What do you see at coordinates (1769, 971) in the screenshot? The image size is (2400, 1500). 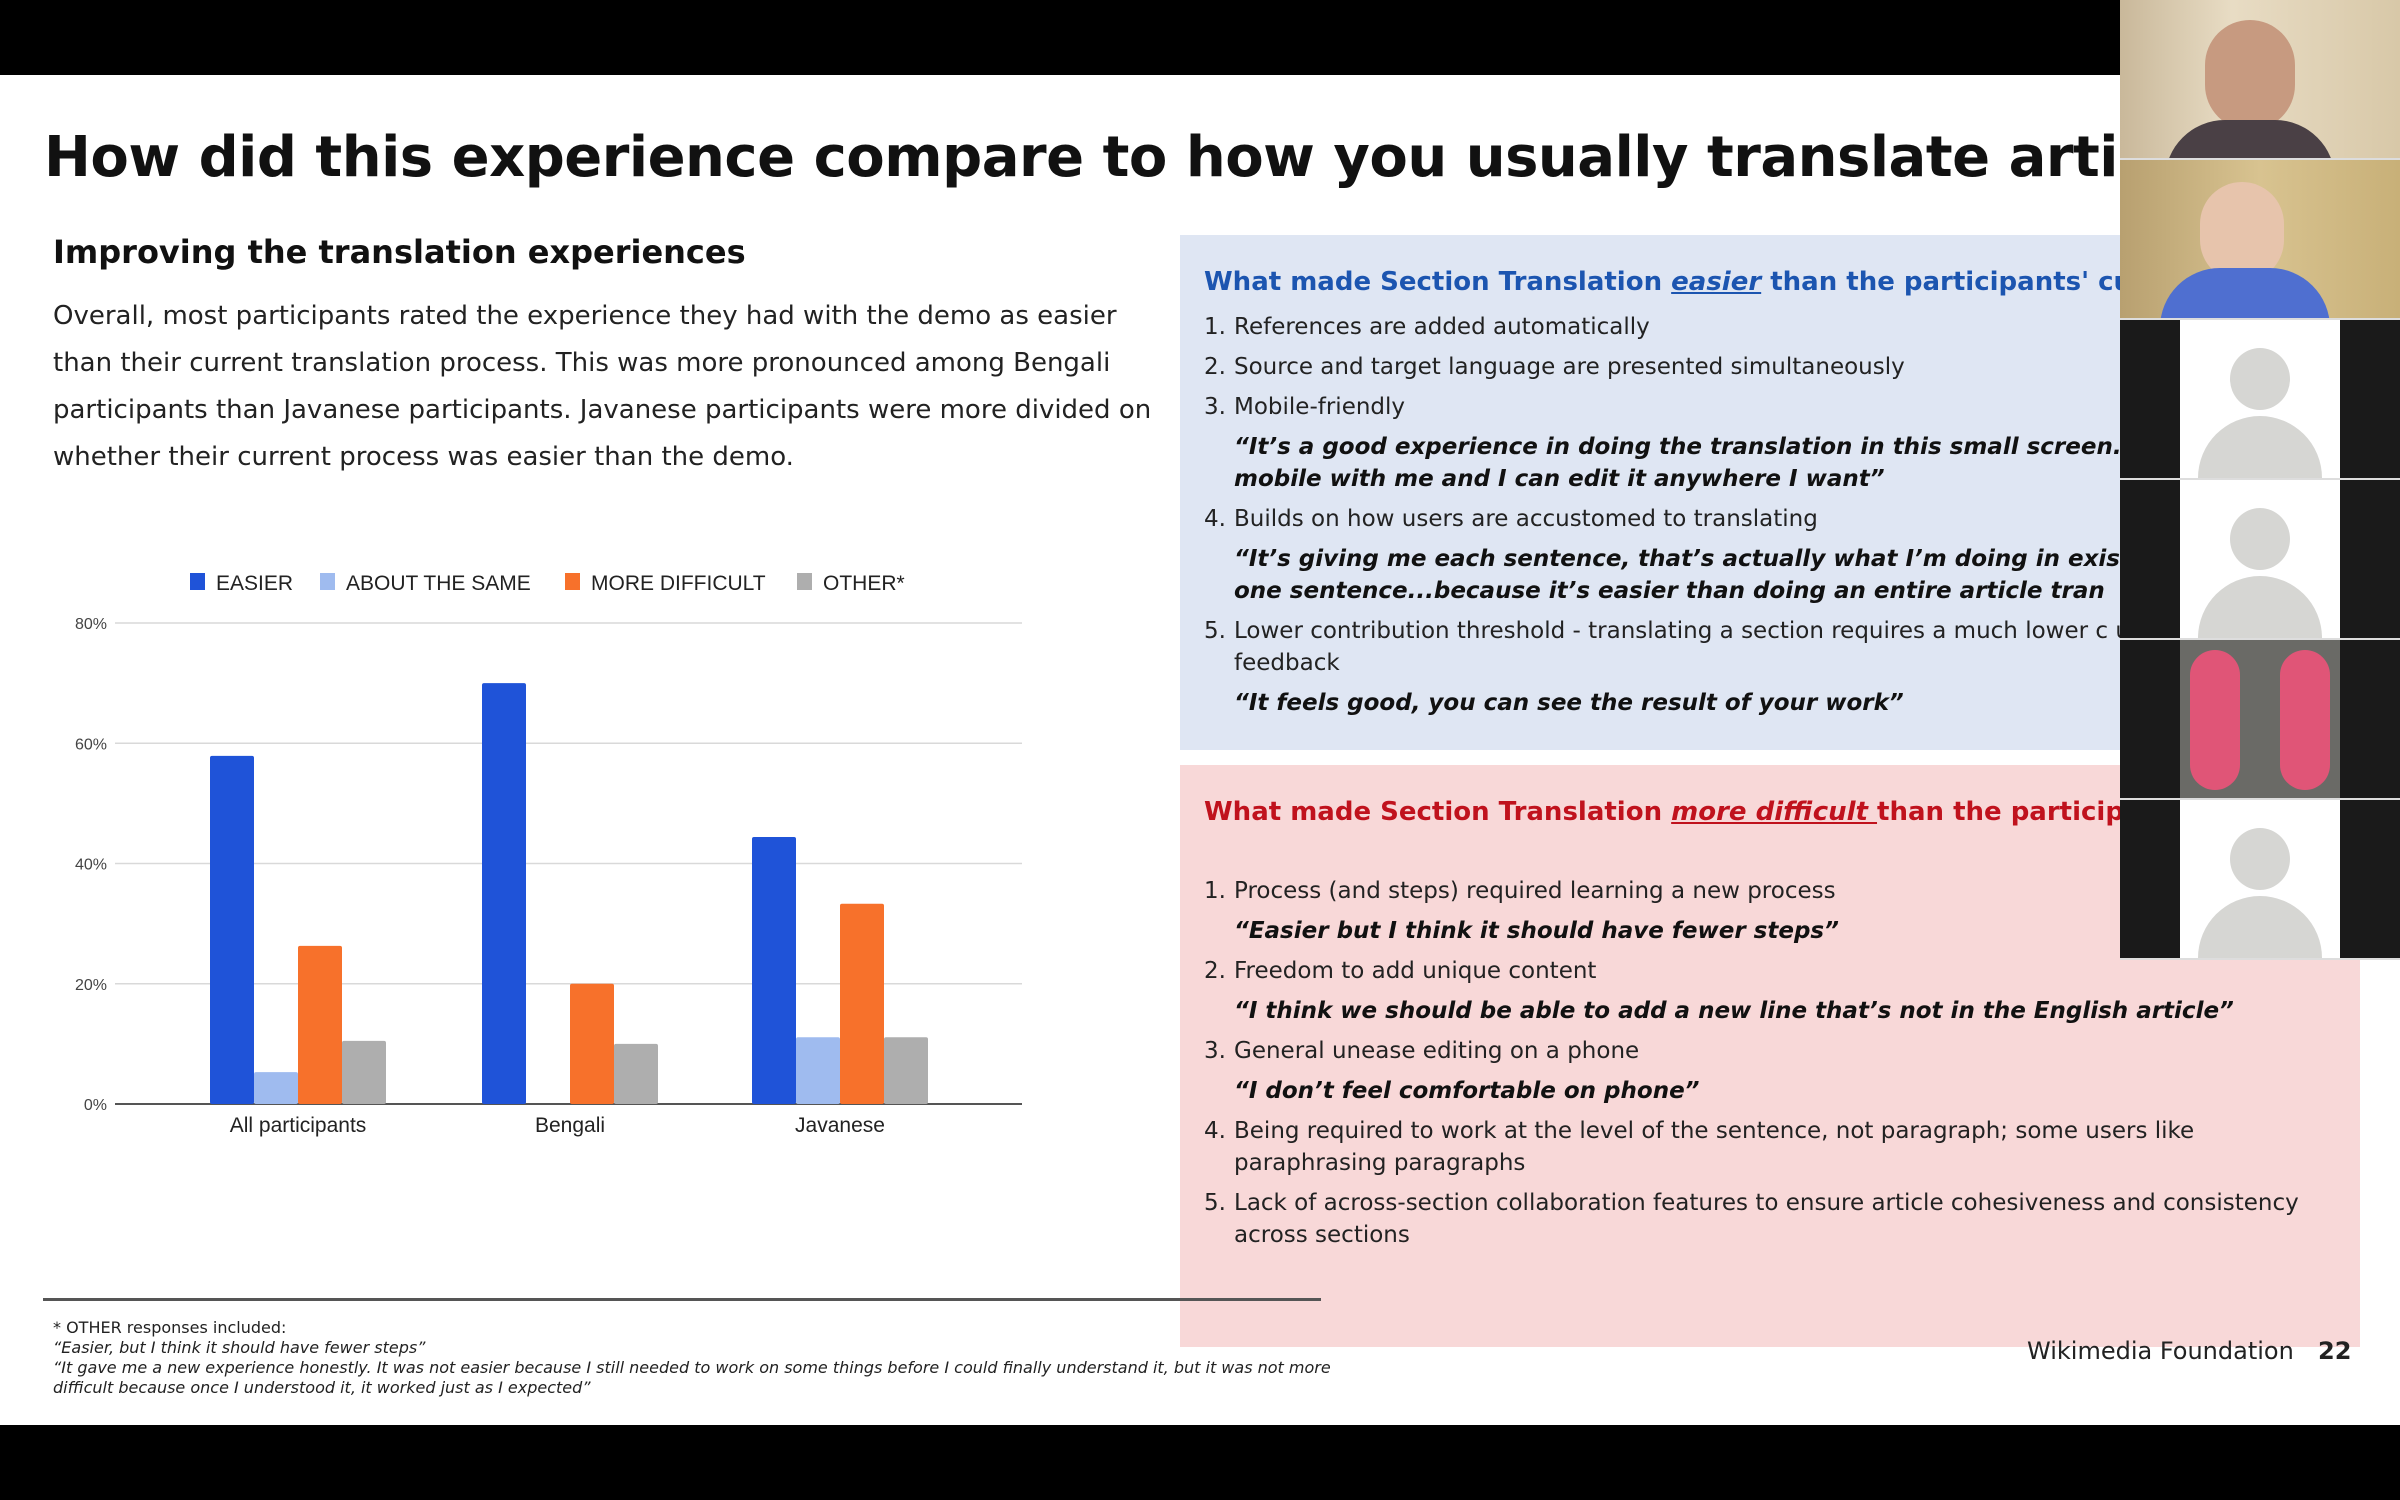 I see `list-item: 2. Freedom to add unique content` at bounding box center [1769, 971].